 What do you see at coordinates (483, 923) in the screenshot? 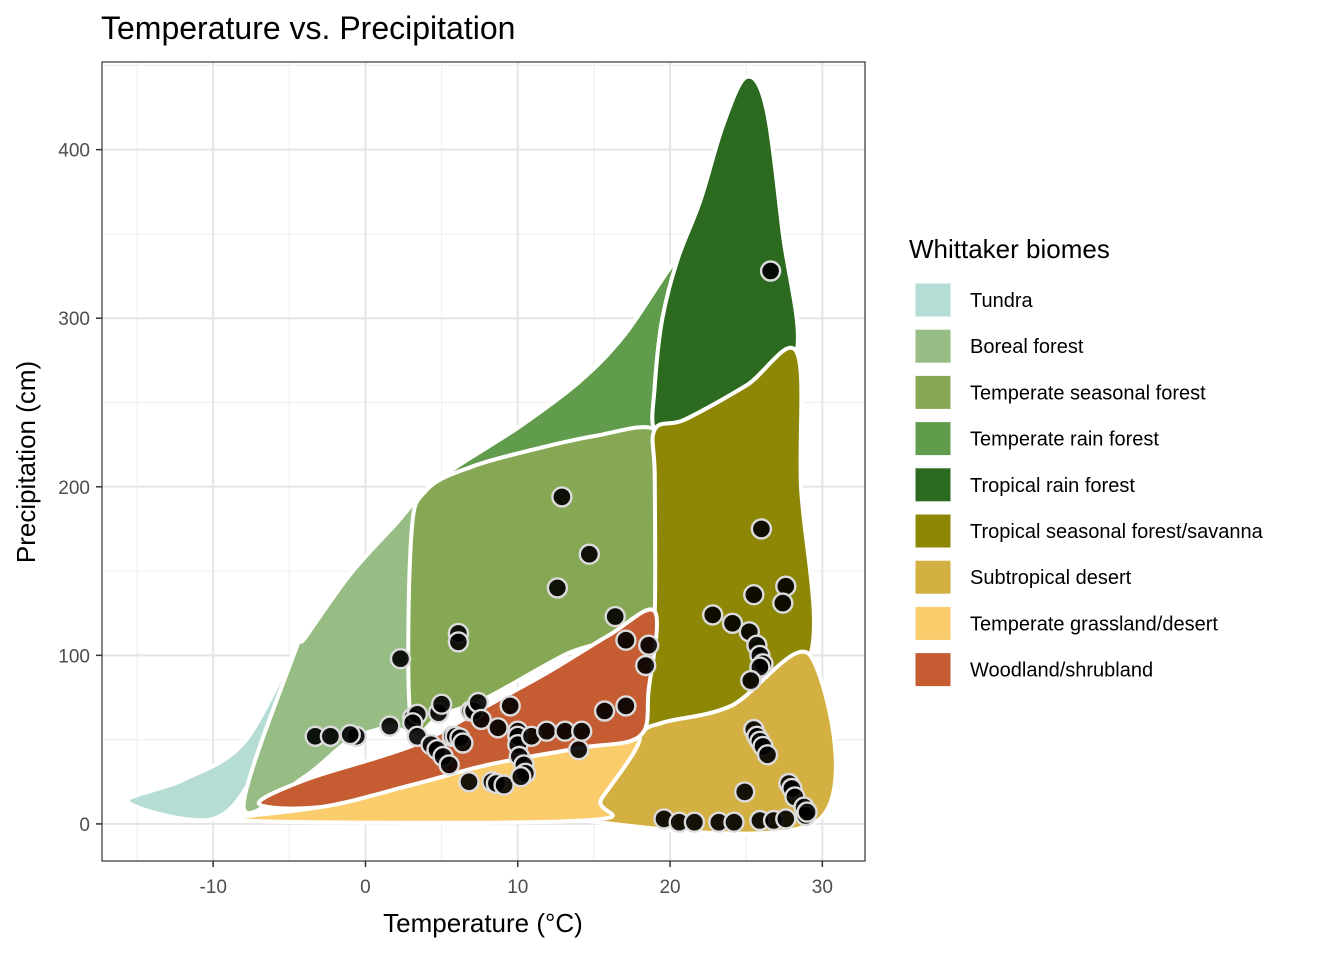
I see `x-axis-title: Temperature (°C)` at bounding box center [483, 923].